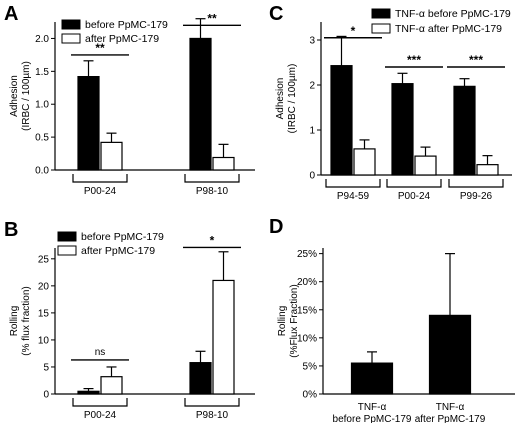 This screenshot has height=423, width=520. Describe the element at coordinates (44, 313) in the screenshot. I see `b-y-tick-label: 15` at that location.